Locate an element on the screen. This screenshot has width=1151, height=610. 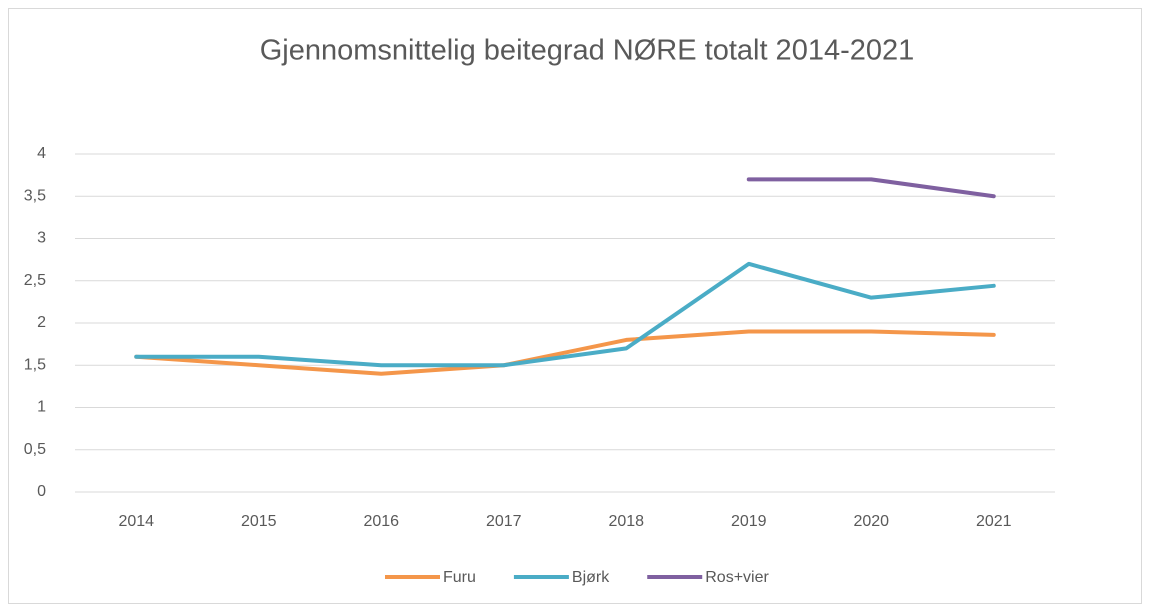
y-tick-label: 2 is located at coordinates (41, 322).